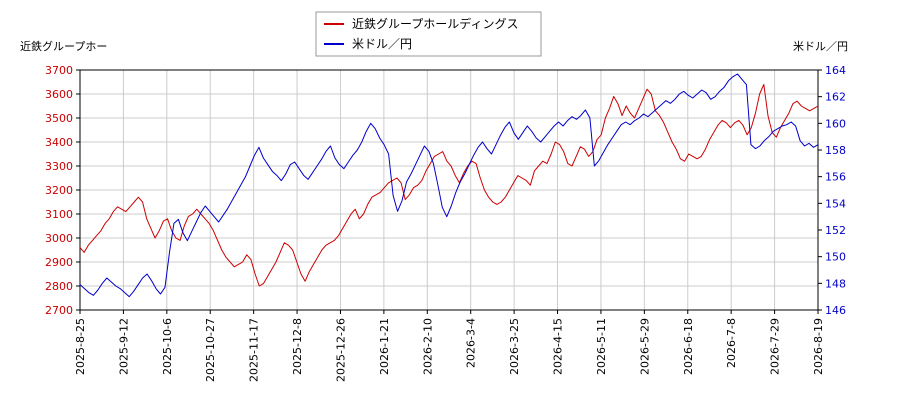 Image resolution: width=900 pixels, height=400 pixels. What do you see at coordinates (59, 190) in the screenshot?
I see `left-tick-label: 3200` at bounding box center [59, 190].